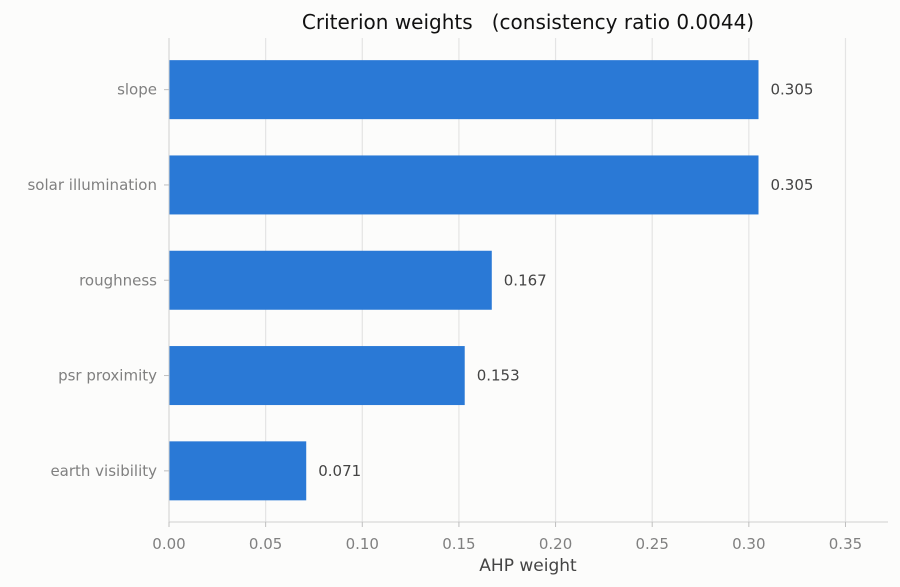 This screenshot has height=587, width=900. What do you see at coordinates (118, 280) in the screenshot?
I see `y-tick-label: roughness` at bounding box center [118, 280].